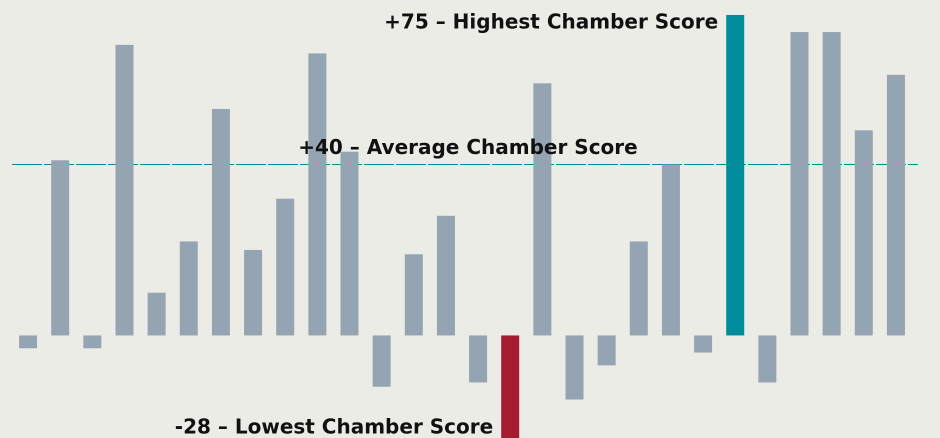 This screenshot has height=438, width=940. Describe the element at coordinates (467, 147) in the screenshot. I see `reference-label: +40 – Average Chamber Score` at that location.